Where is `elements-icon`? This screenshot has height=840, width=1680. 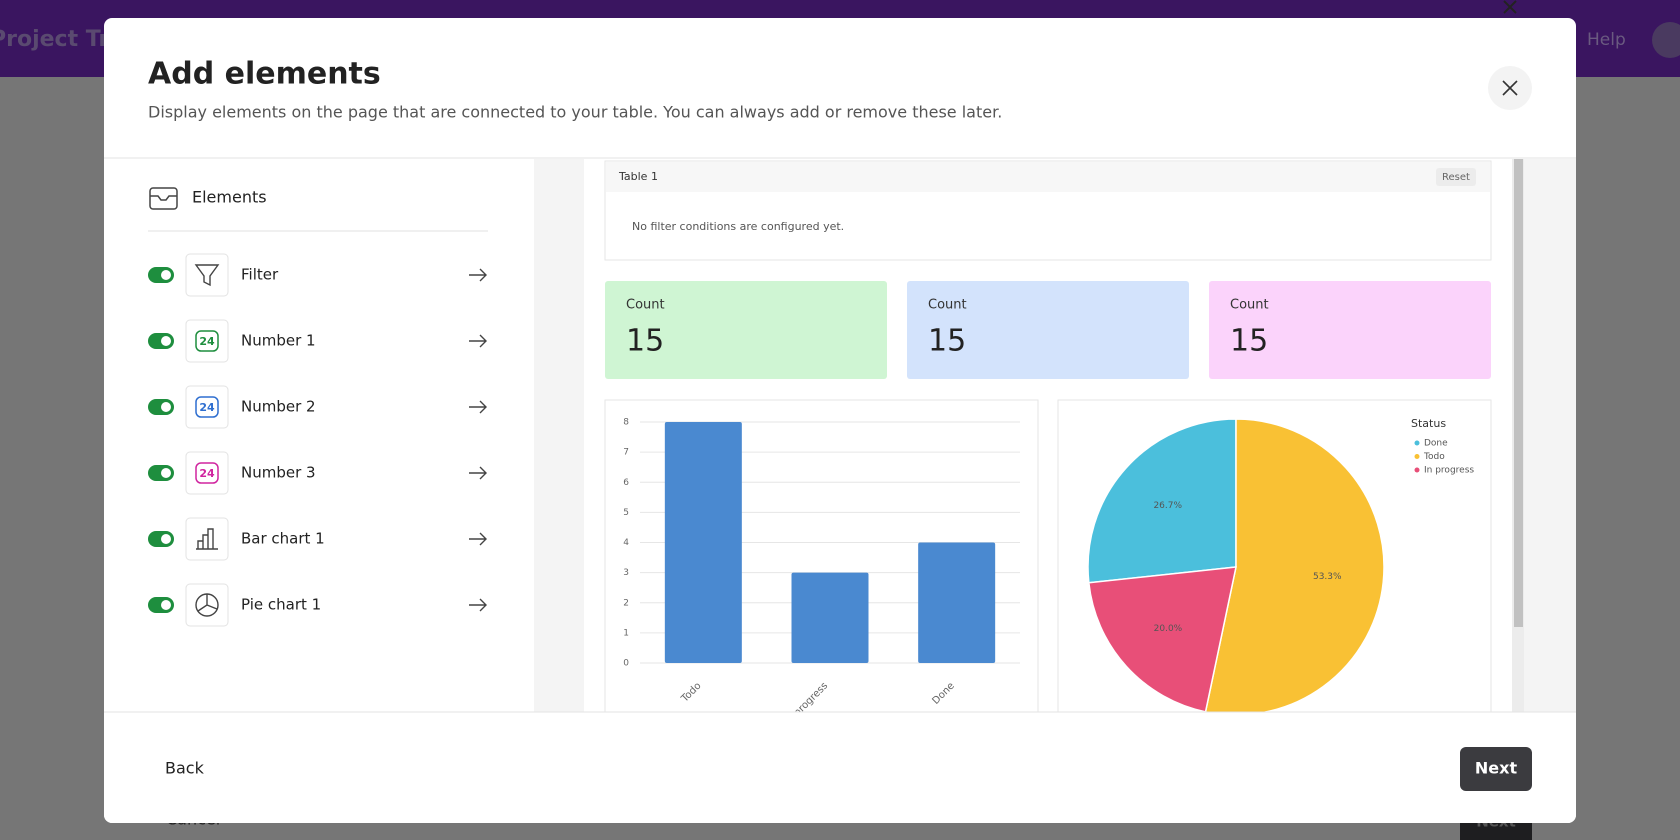
elements-icon is located at coordinates (163, 198).